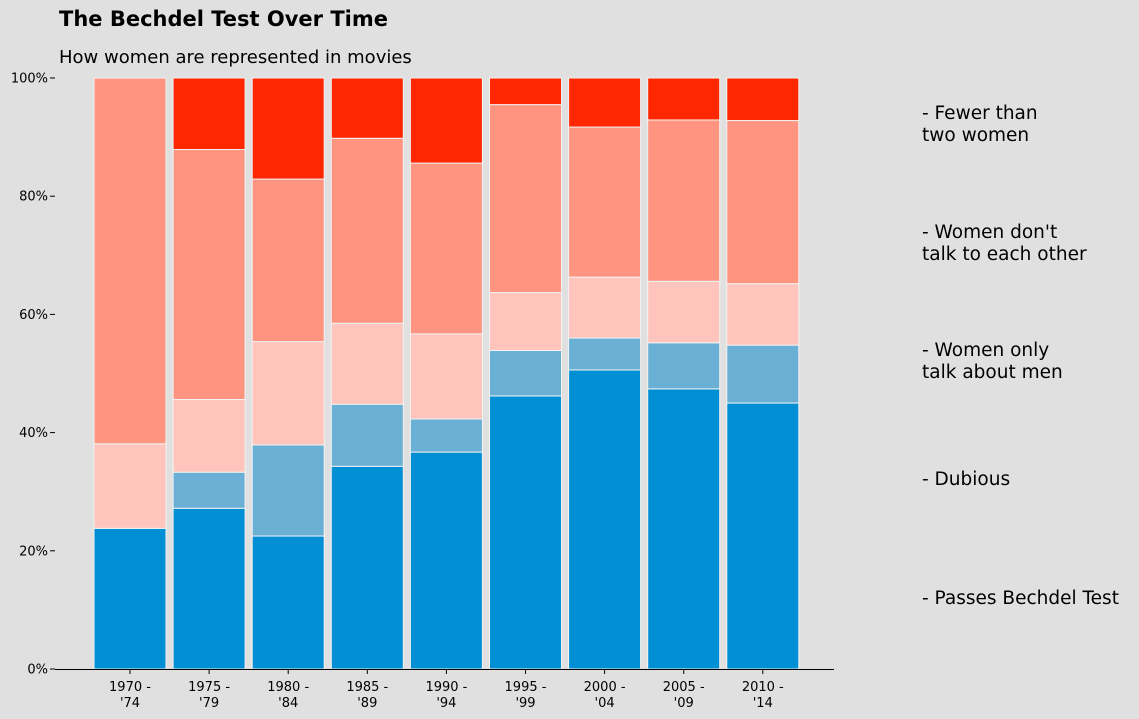 The height and width of the screenshot is (719, 1139). What do you see at coordinates (209, 695) in the screenshot?
I see `x-tick-label: 1975 -'79` at bounding box center [209, 695].